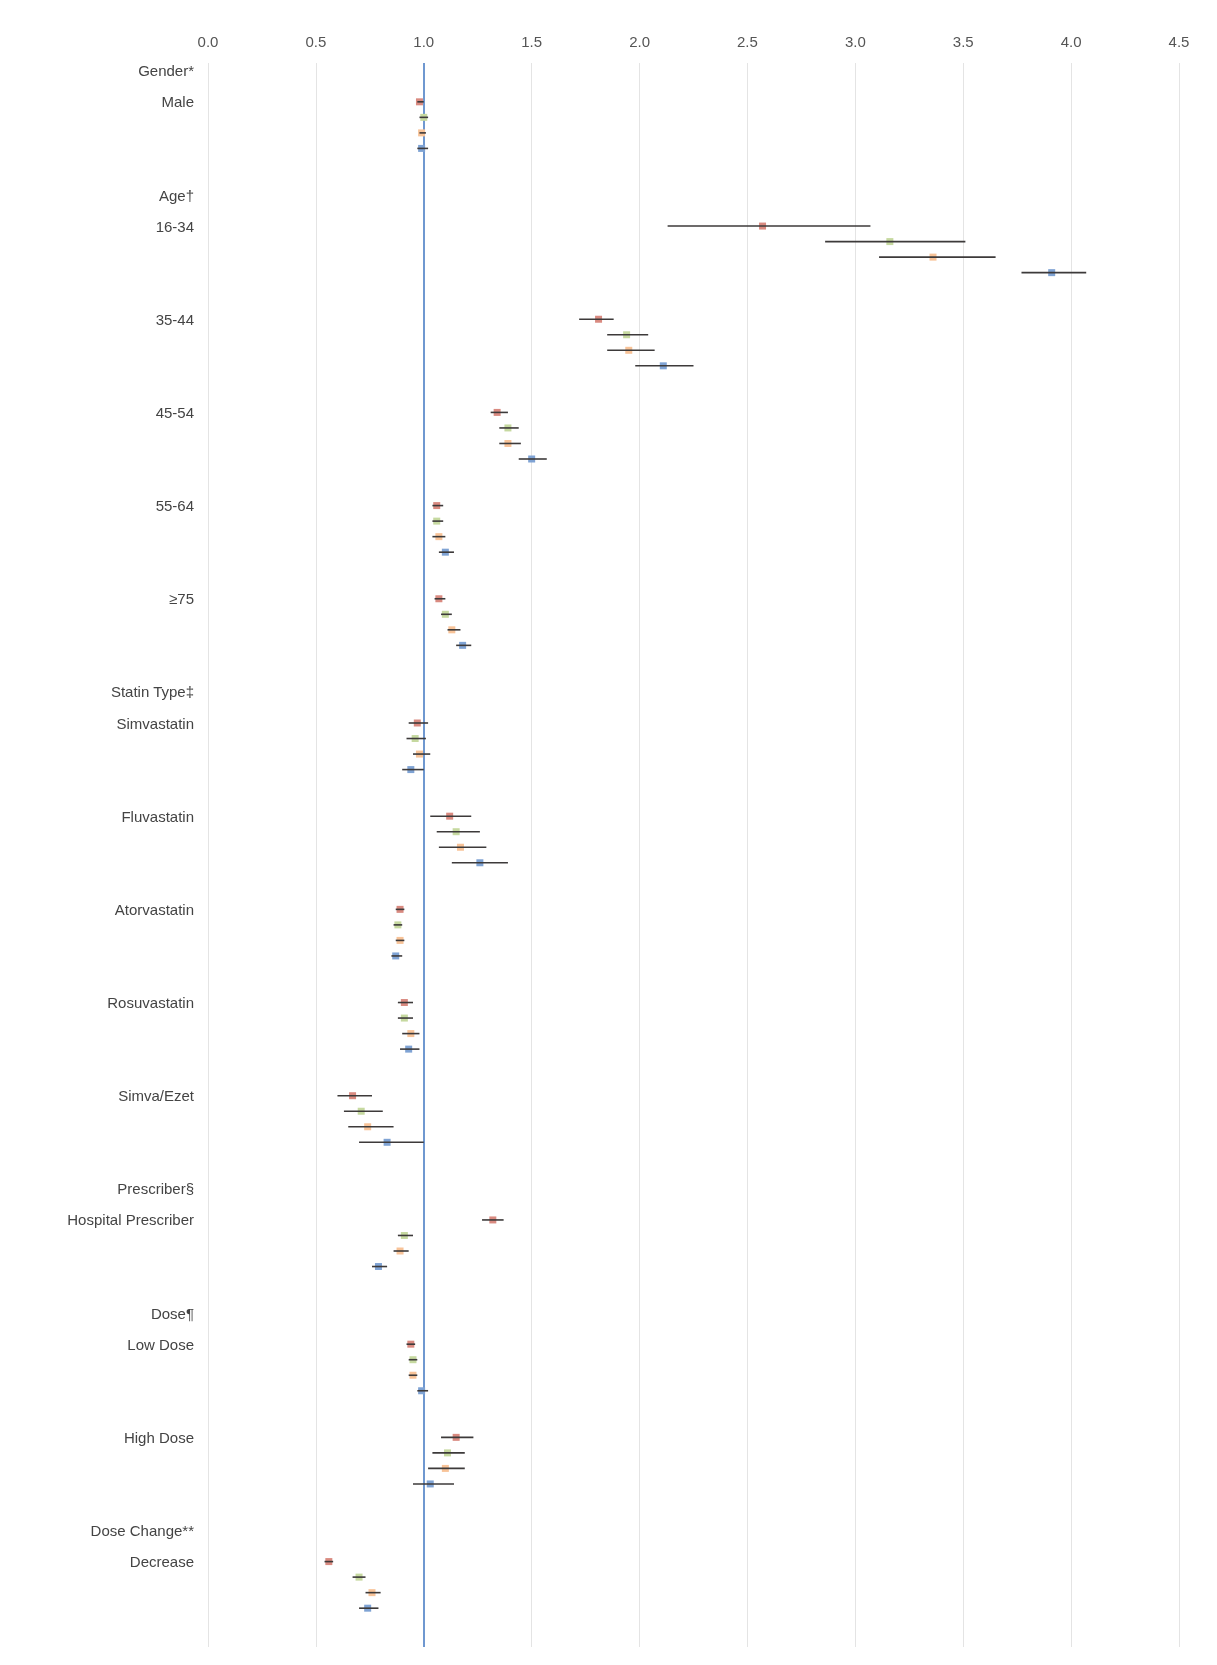 The width and height of the screenshot is (1217, 1665). I want to click on y-tick-label: Dose¶, so click(172, 1313).